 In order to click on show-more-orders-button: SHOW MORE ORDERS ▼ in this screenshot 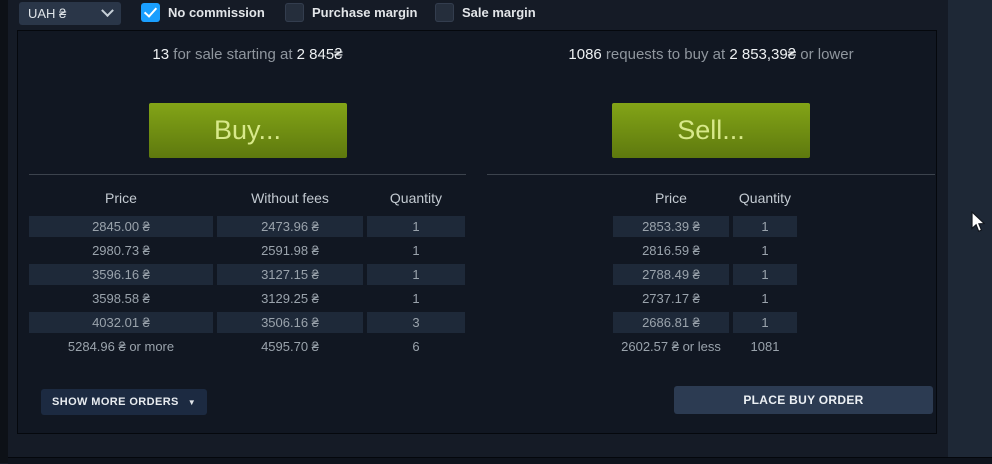, I will do `click(124, 402)`.